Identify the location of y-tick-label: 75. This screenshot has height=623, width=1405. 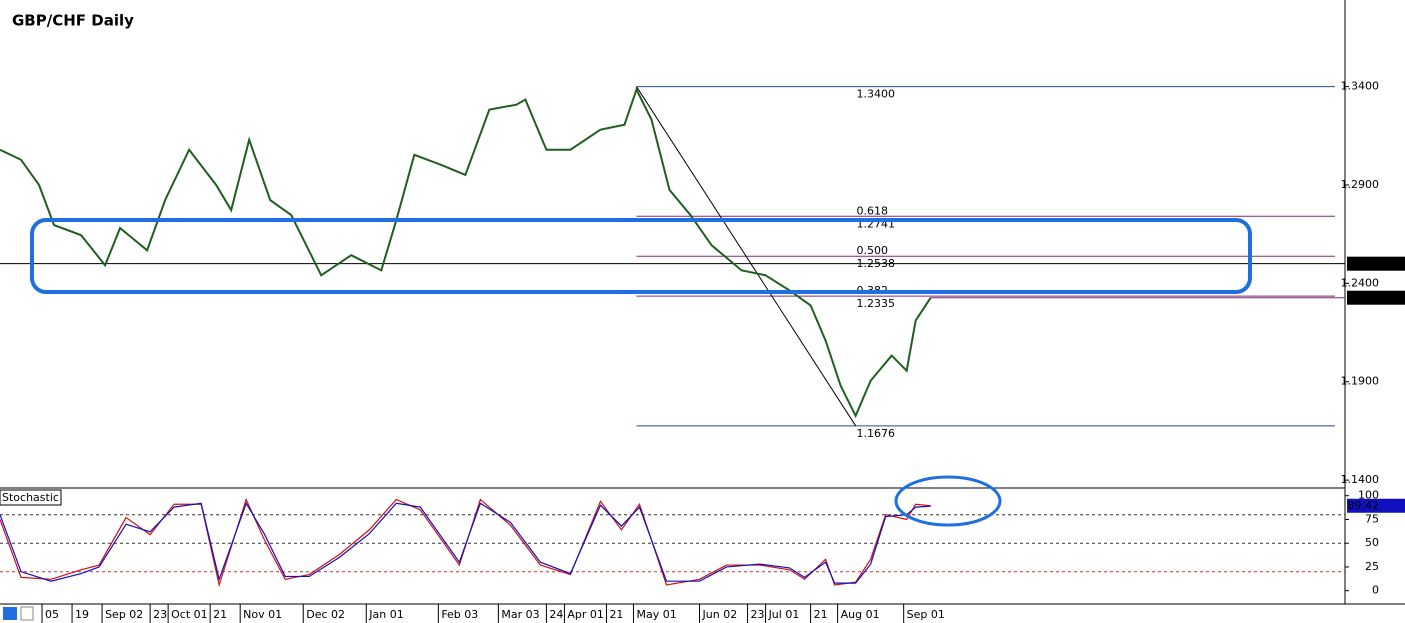
(1372, 518).